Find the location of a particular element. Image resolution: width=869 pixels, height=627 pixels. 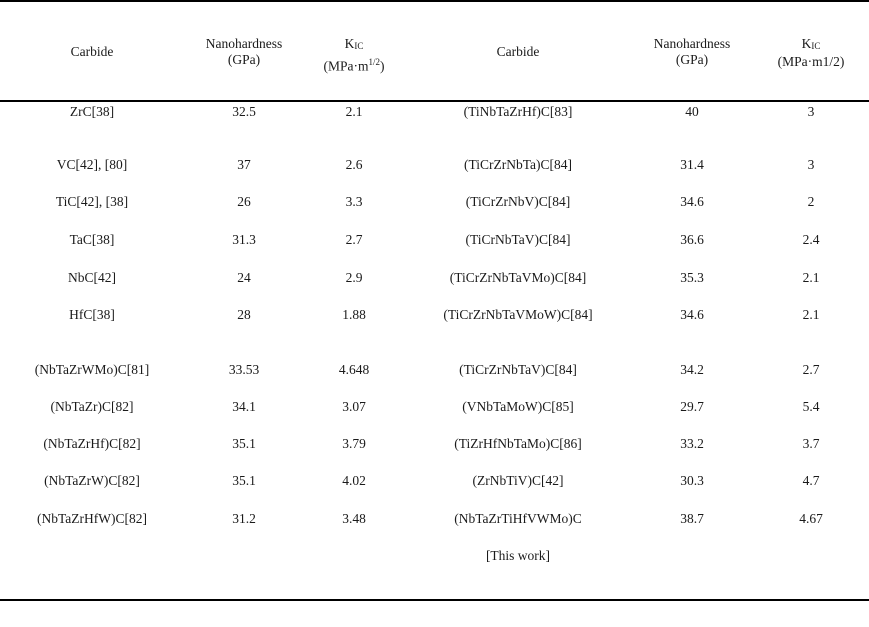

cell-left-carbide: (NbTaZrW)C[82] is located at coordinates (92, 480).